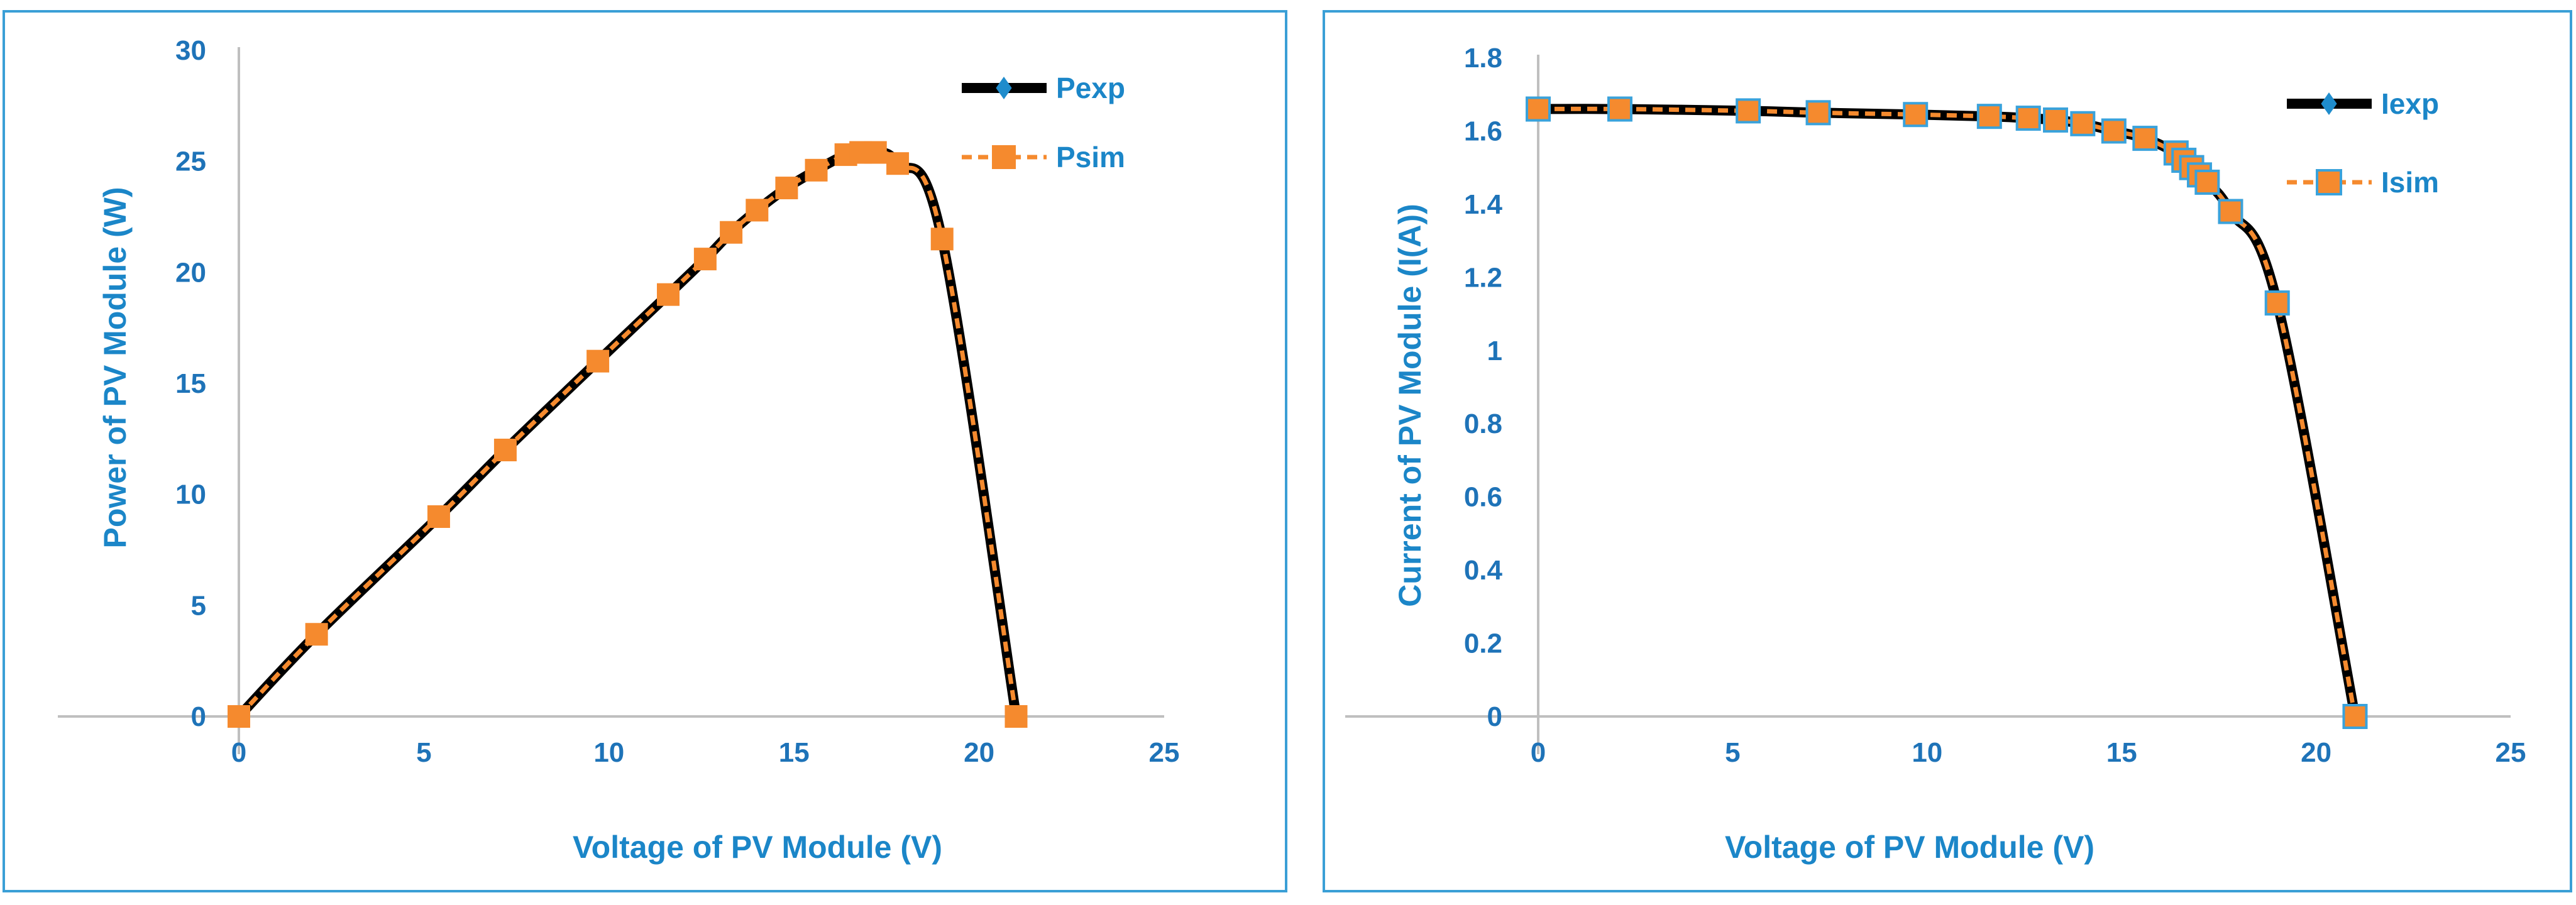 This screenshot has width=2576, height=905. Describe the element at coordinates (199, 605) in the screenshot. I see `y-tick-label: 5` at that location.